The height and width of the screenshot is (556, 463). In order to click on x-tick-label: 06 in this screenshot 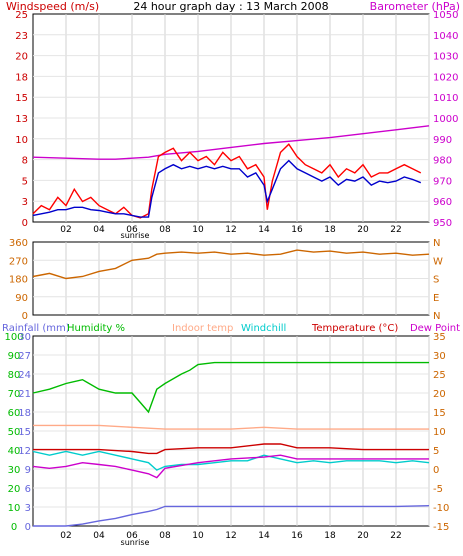, I will do `click(132, 230)`.